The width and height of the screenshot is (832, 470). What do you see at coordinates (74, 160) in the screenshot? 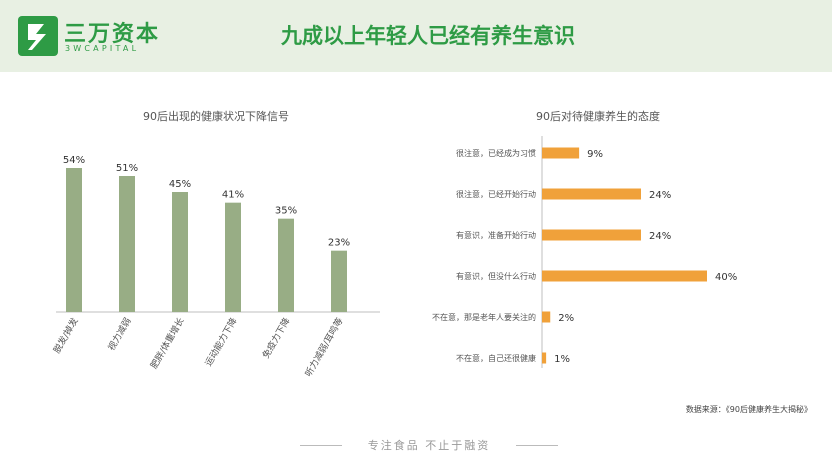
I see `chart1-value-label: 54%` at bounding box center [74, 160].